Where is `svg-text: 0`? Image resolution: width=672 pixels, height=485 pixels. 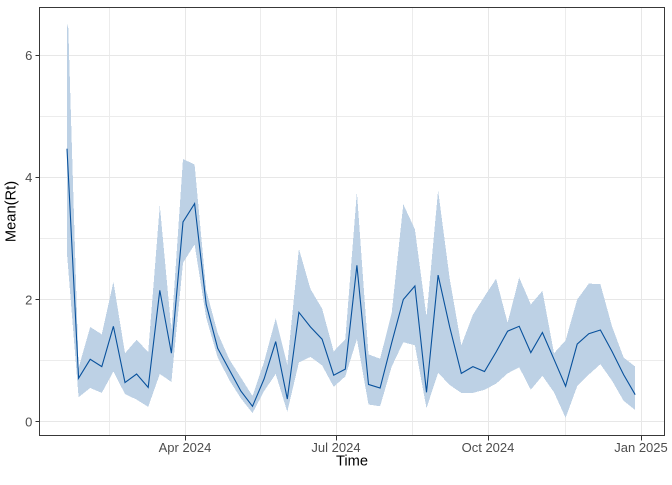 svg-text: 0 is located at coordinates (28, 421).